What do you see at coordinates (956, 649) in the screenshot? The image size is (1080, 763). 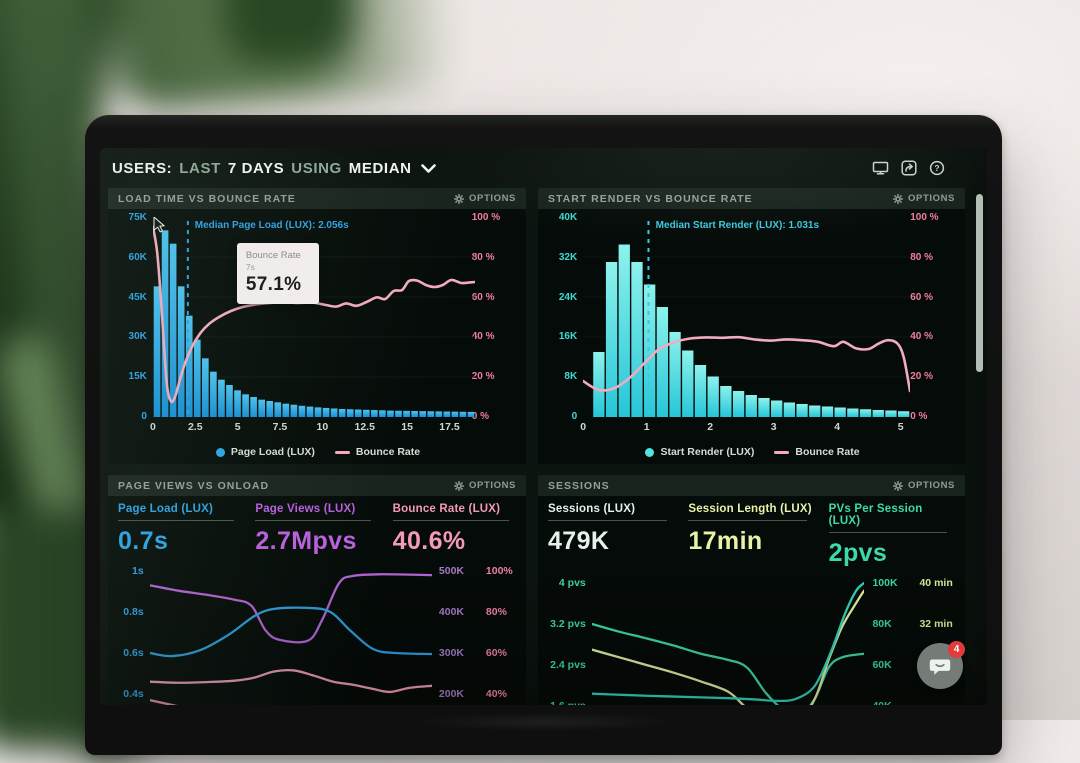 I see `notification-badge: 4` at bounding box center [956, 649].